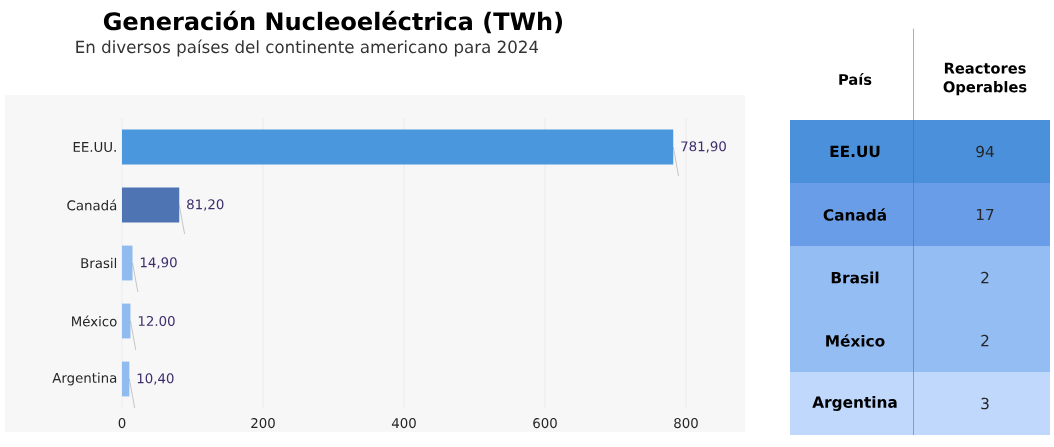 This screenshot has width=1054, height=447. I want to click on category-label: EE.UU, so click(855, 151).